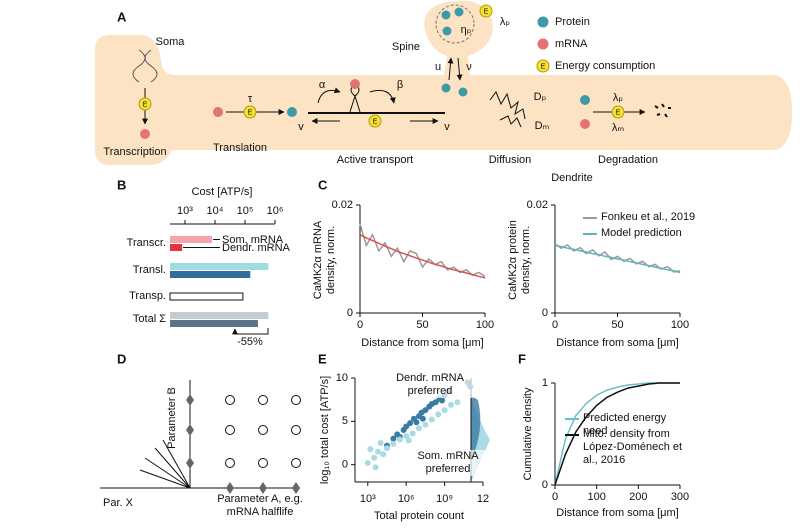 Image resolution: width=800 pixels, height=530 pixels. What do you see at coordinates (324, 430) in the screenshot?
I see `y-axis-label: log₁₀ total cost [ATP/s]` at bounding box center [324, 430].